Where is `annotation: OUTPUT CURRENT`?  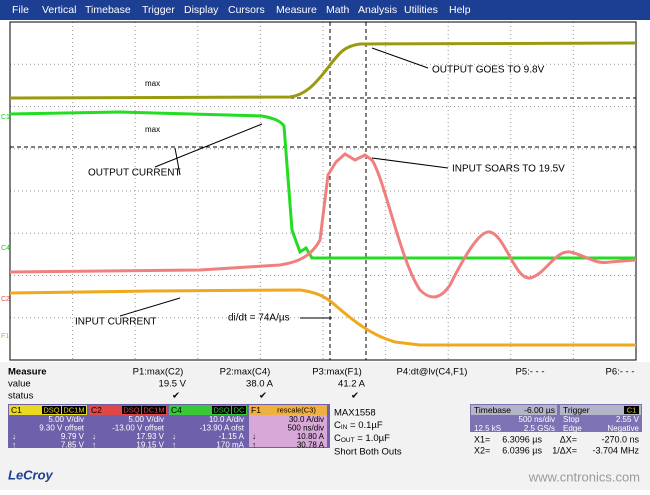 annotation: OUTPUT CURRENT is located at coordinates (134, 173).